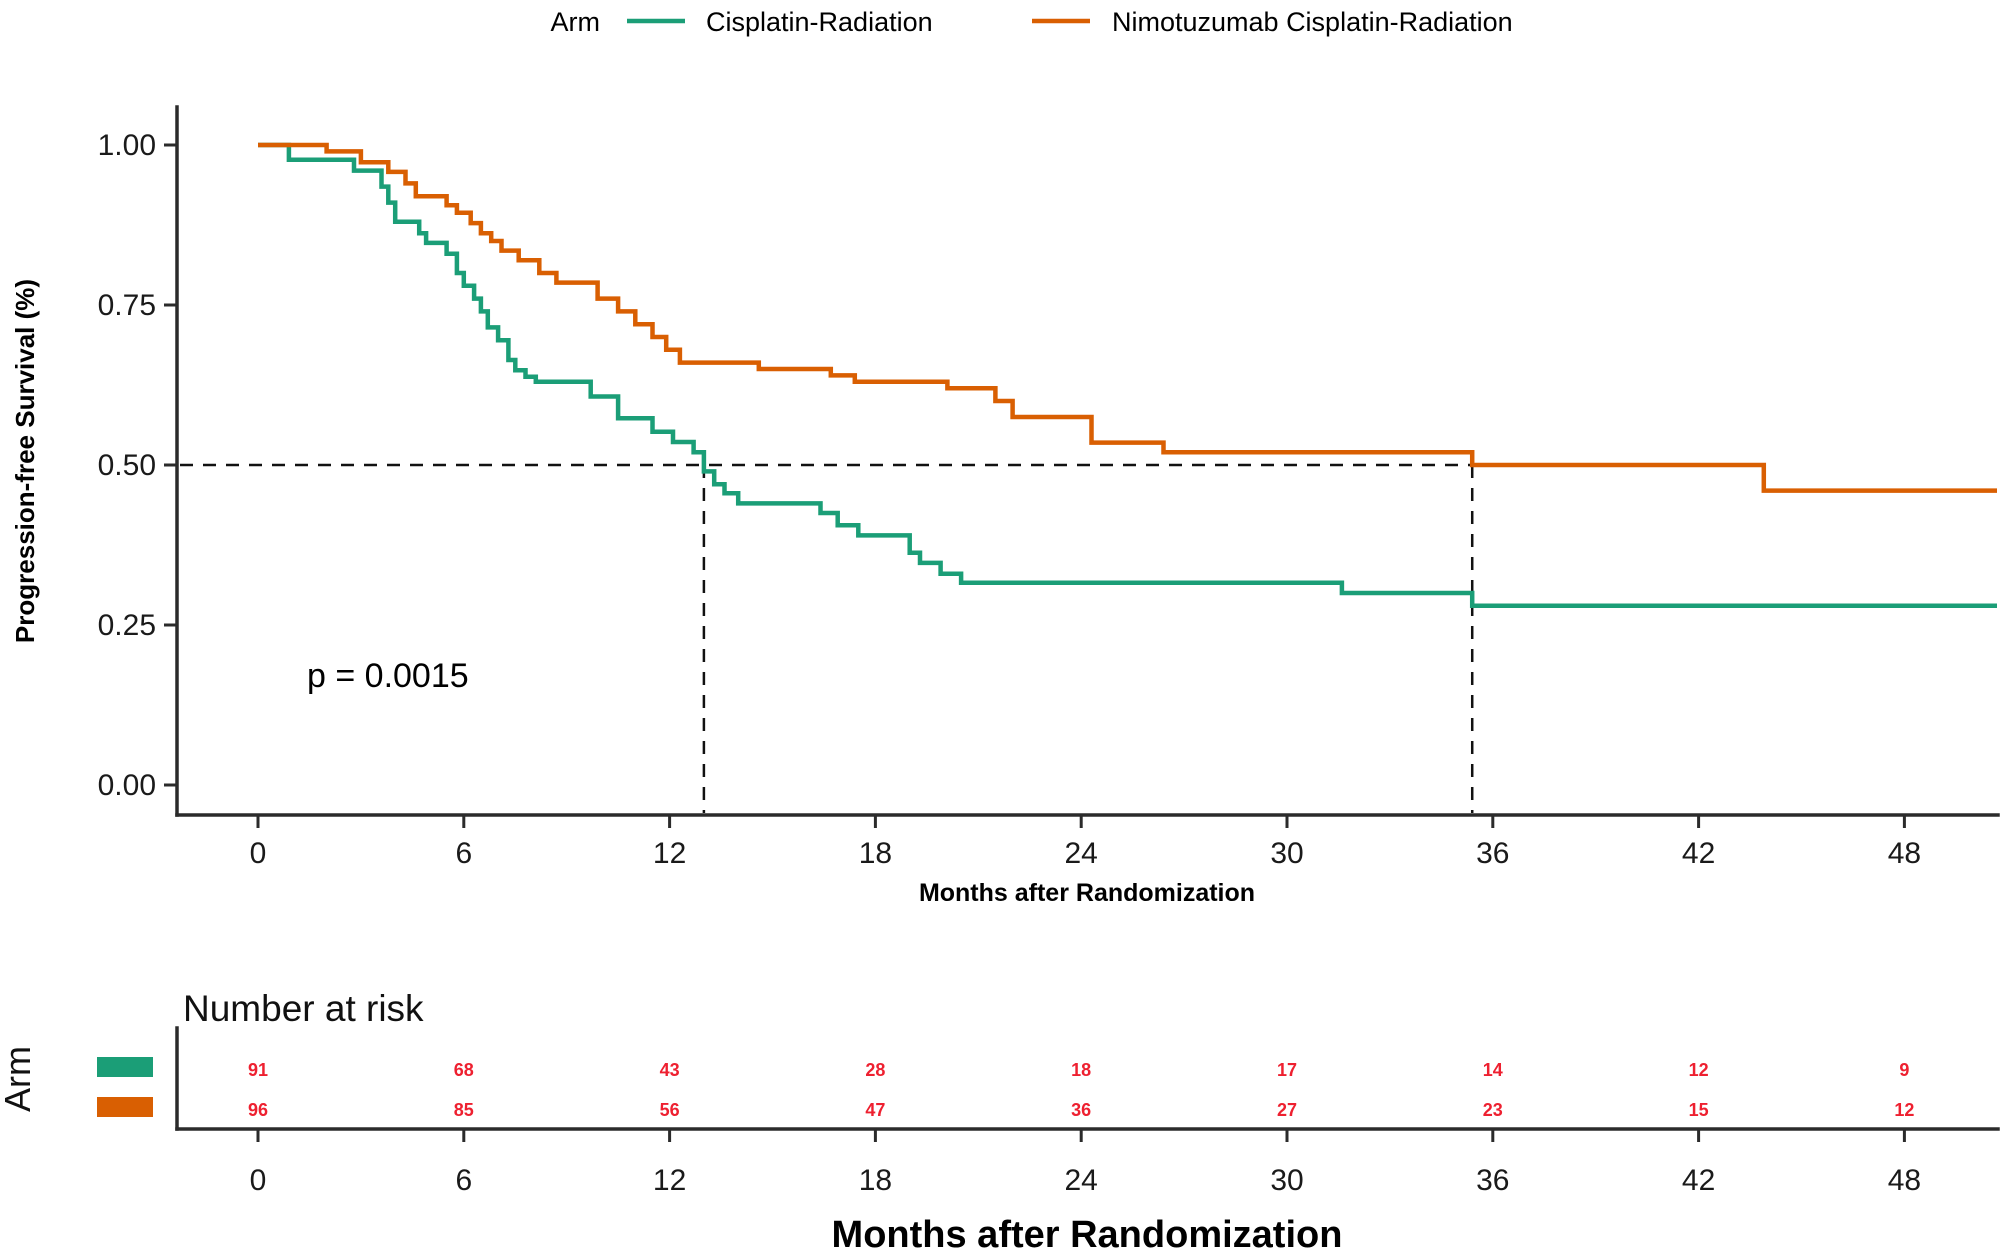  I want to click on y-axis-label: Progression-free Survival (%), so click(25, 461).